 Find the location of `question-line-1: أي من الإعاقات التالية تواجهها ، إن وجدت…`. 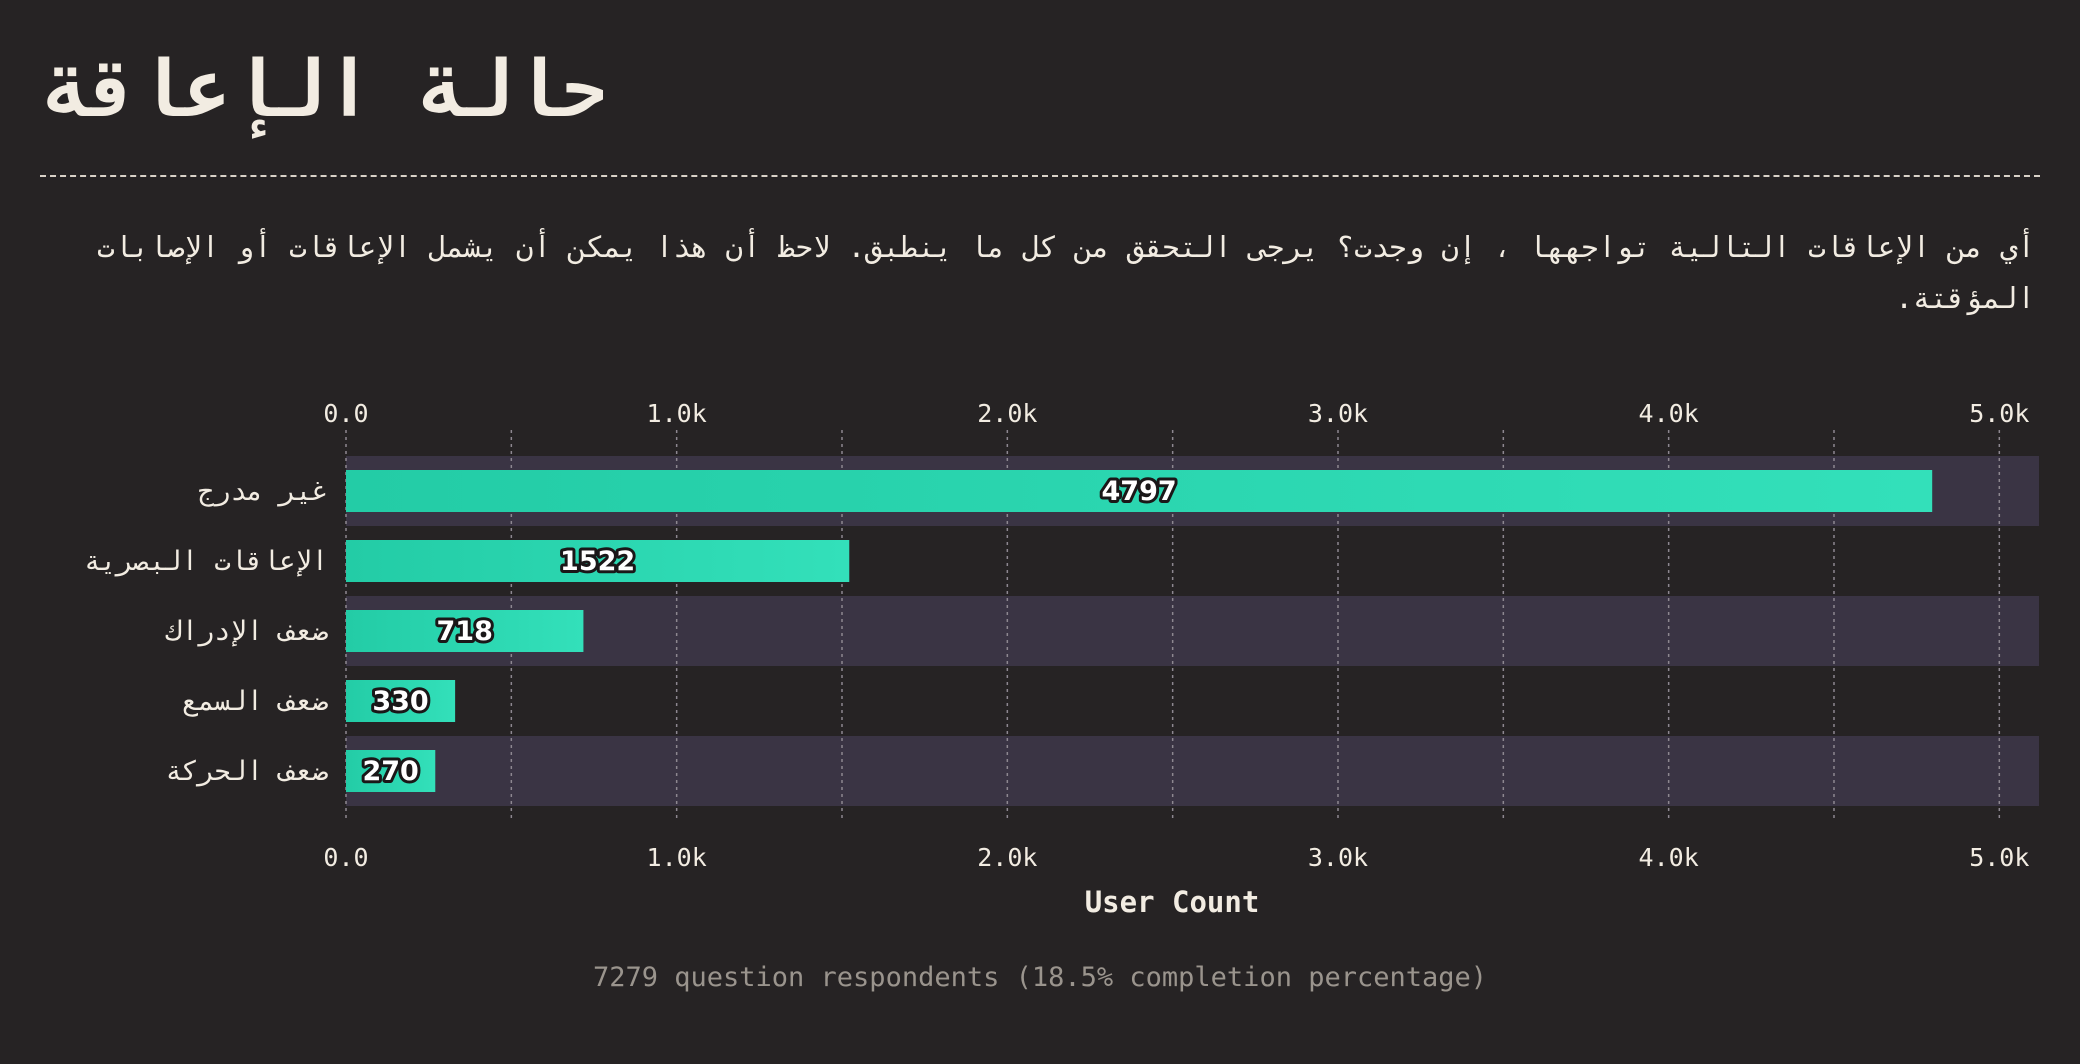

question-line-1: أي من الإعاقات التالية تواجهها ، إن وجدت… is located at coordinates (1065, 247).